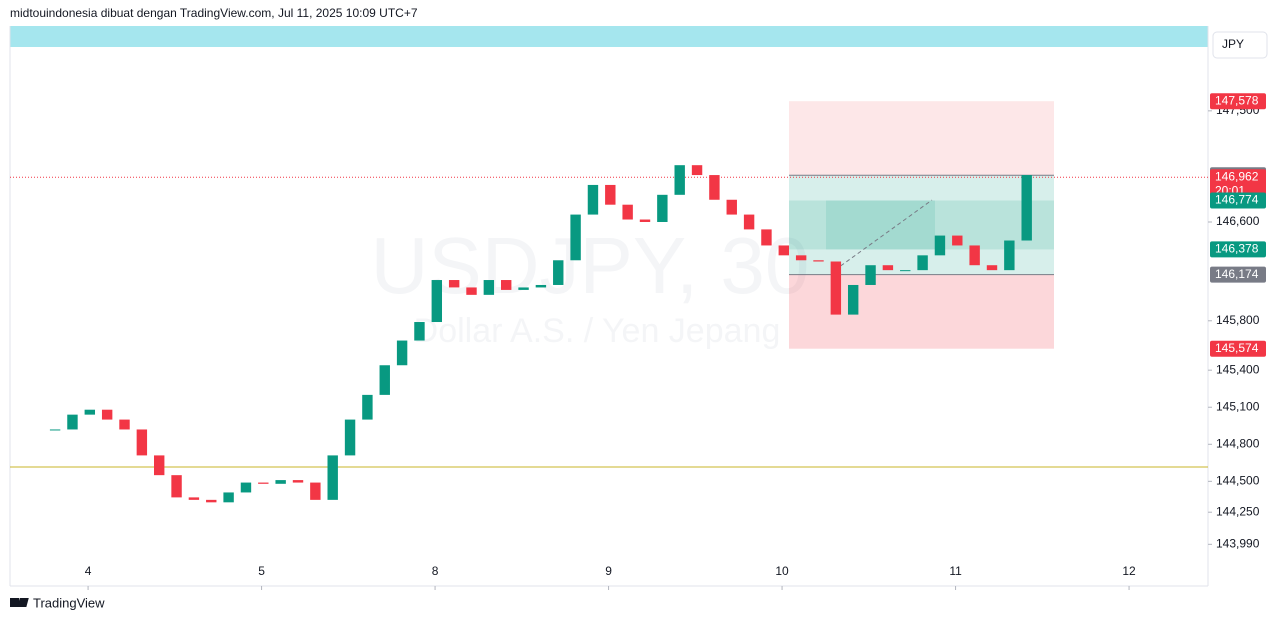 This screenshot has height=621, width=1281. Describe the element at coordinates (261, 571) in the screenshot. I see `x-tick-label: 5` at that location.